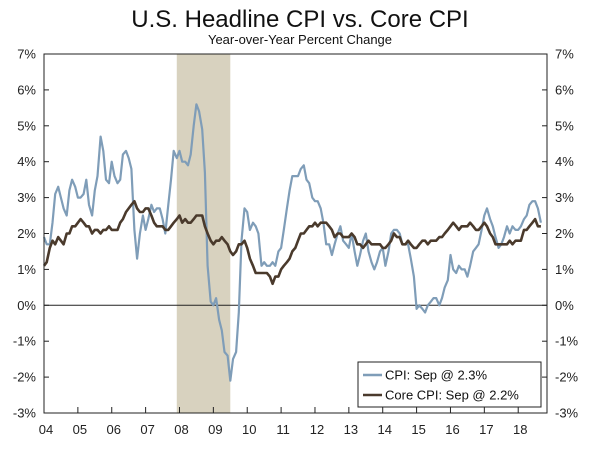  Describe the element at coordinates (564, 197) in the screenshot. I see `y-tick-label-right: 3%` at that location.